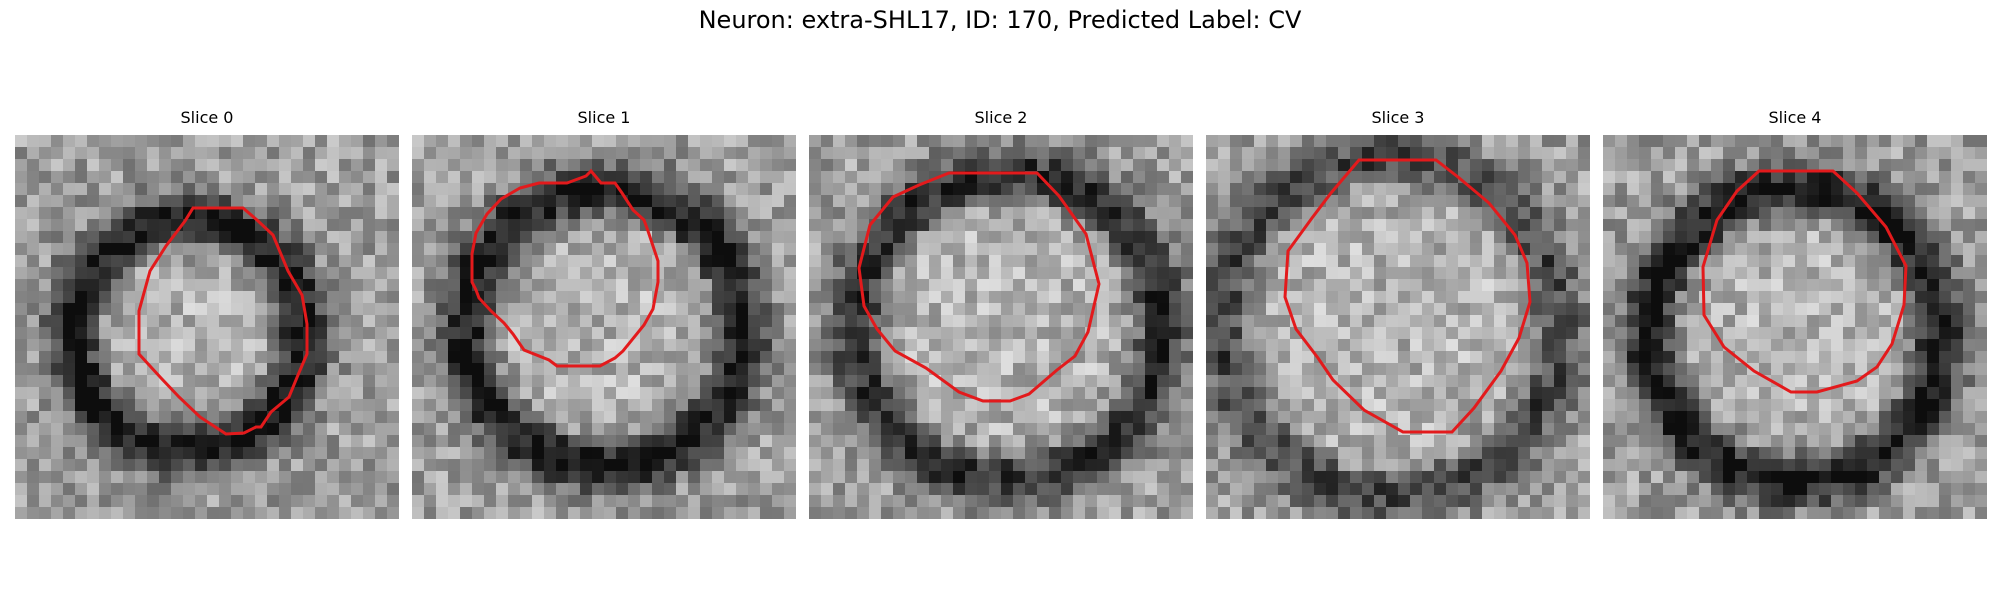 Image resolution: width=2000 pixels, height=600 pixels. I want to click on slice-title-3: Slice 3, so click(1398, 117).